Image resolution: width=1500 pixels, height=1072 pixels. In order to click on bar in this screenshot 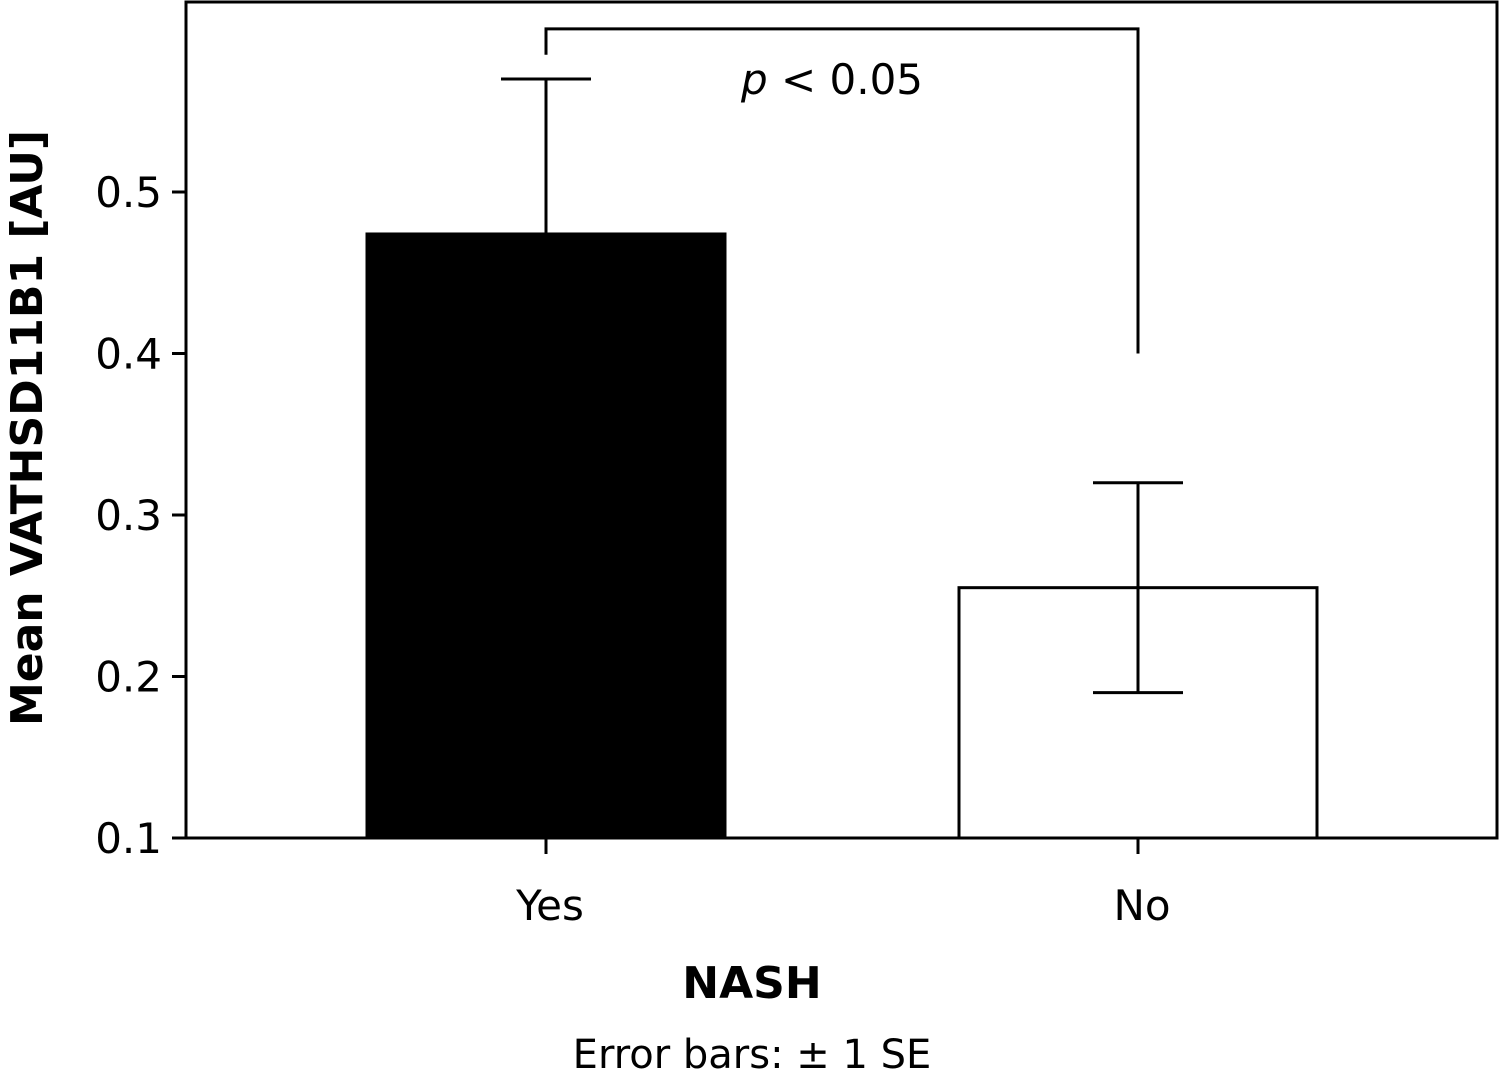, I will do `click(546, 536)`.